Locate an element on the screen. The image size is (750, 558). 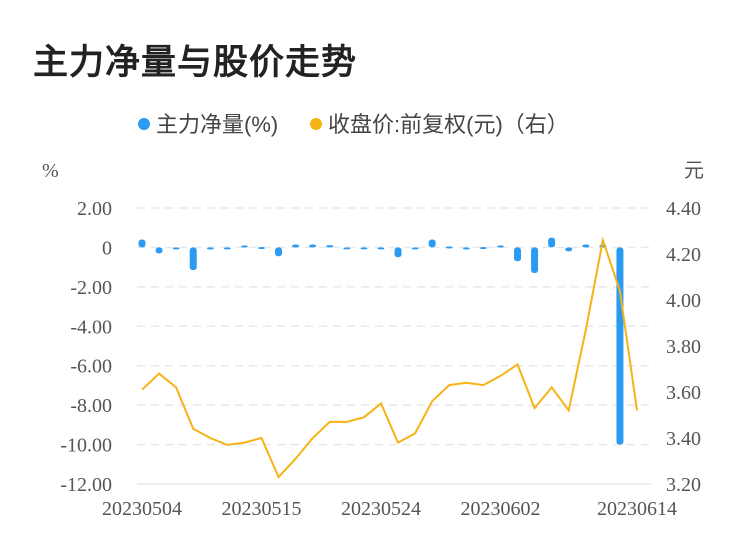
left-tick-label: -6.00 is located at coordinates (91, 367).